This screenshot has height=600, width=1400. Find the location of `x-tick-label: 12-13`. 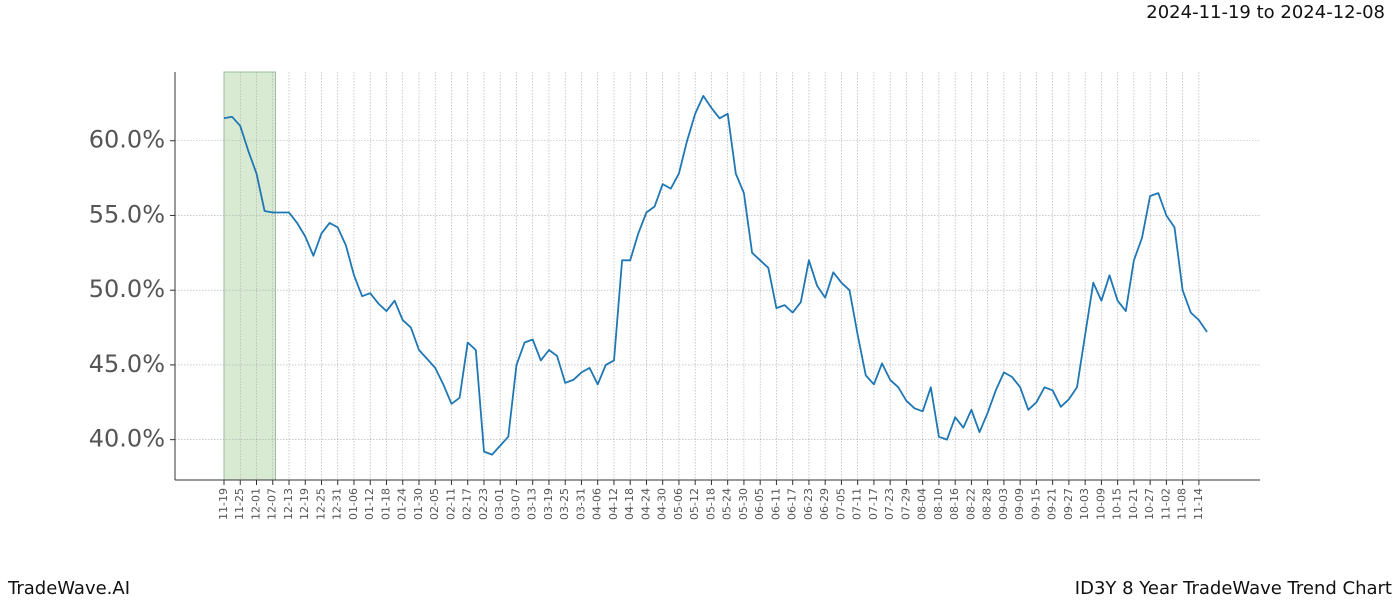

x-tick-label: 12-13 is located at coordinates (288, 504).